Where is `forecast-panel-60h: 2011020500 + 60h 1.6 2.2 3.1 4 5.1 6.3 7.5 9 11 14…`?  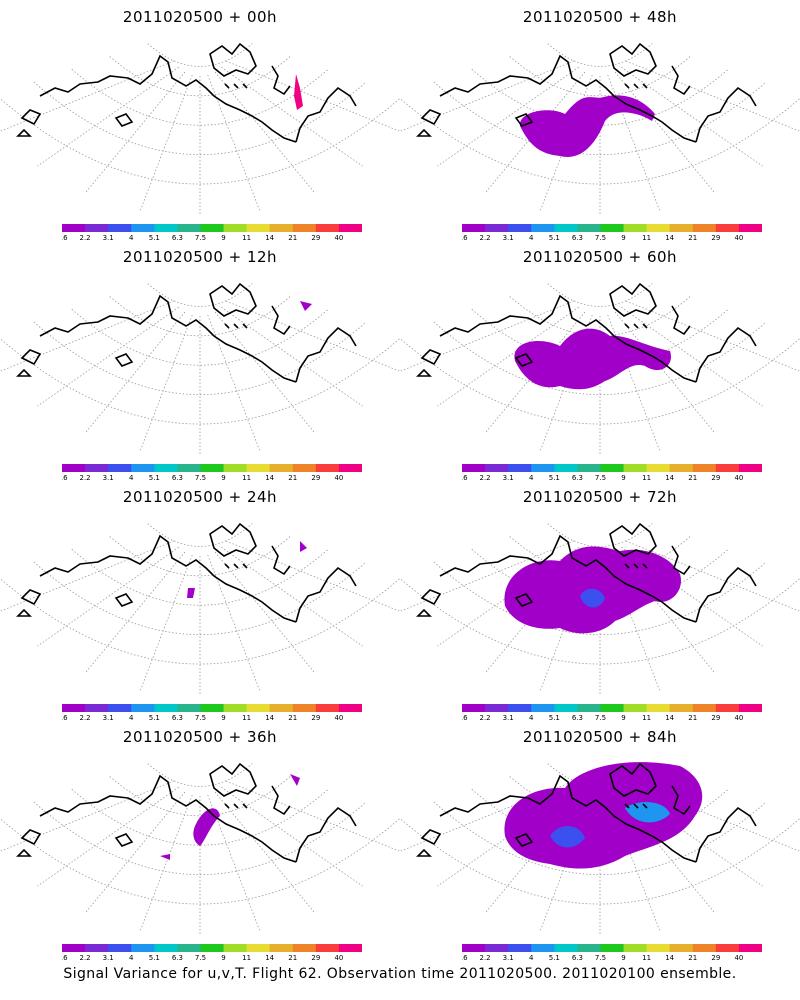
forecast-panel-60h: 2011020500 + 60h 1.6 2.2 3.1 4 5.1 6.3 7.5 9 11 14… is located at coordinates (600, 360).